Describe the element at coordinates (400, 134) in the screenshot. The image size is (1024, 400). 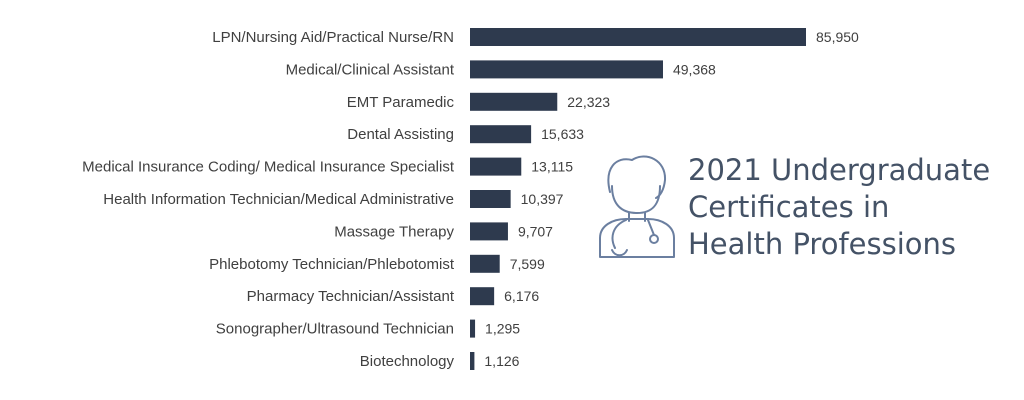
I see `category-label: Dental Assisting` at that location.